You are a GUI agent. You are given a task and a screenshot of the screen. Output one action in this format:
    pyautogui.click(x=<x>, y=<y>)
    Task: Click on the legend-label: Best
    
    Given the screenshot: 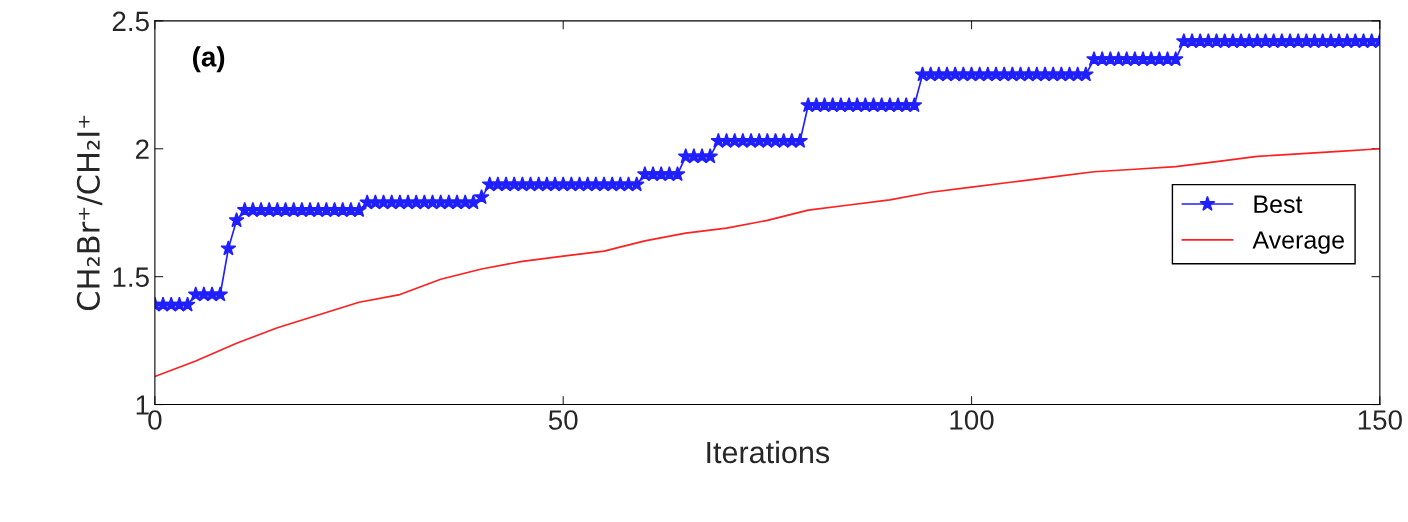 What is the action you would take?
    pyautogui.click(x=1278, y=204)
    